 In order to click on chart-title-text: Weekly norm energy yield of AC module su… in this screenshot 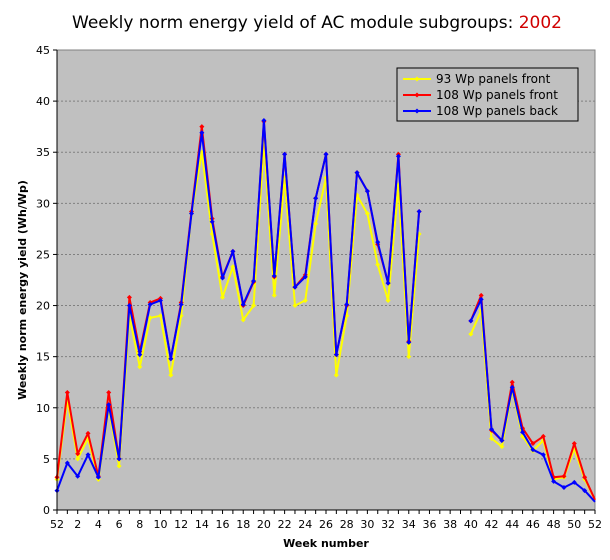, I will do `click(295, 23)`.